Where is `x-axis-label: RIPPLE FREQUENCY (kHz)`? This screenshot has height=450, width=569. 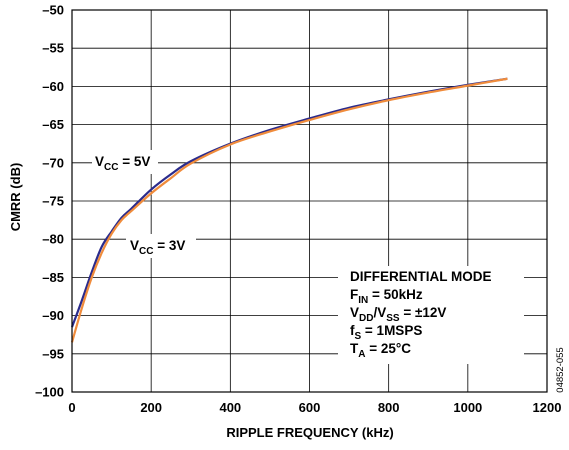
x-axis-label: RIPPLE FREQUENCY (kHz) is located at coordinates (309, 432).